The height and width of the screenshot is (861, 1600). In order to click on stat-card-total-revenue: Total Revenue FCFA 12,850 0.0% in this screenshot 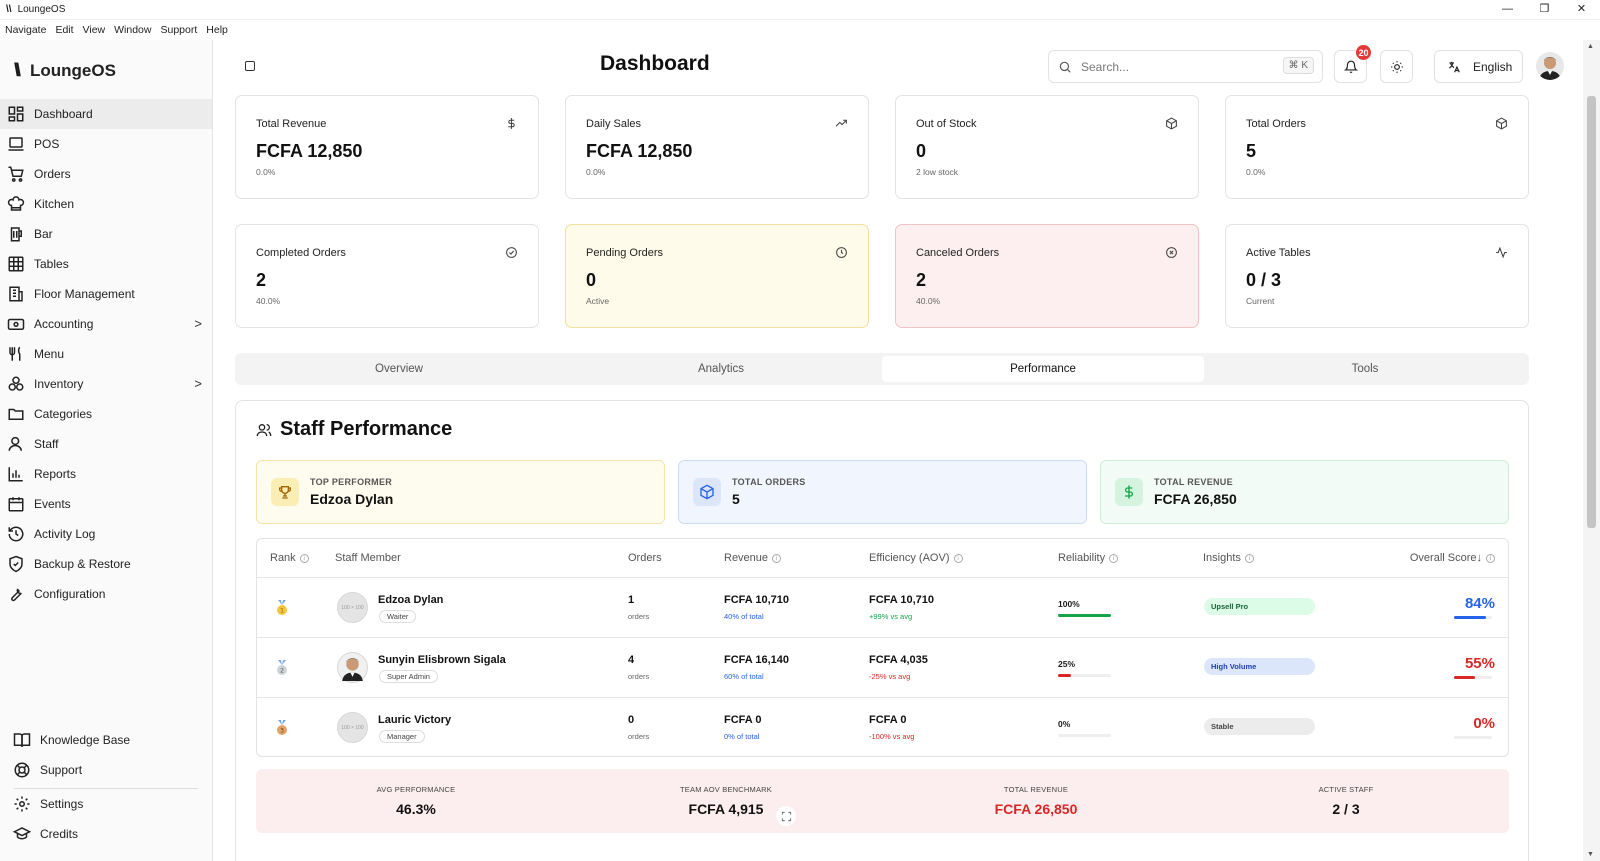, I will do `click(387, 147)`.